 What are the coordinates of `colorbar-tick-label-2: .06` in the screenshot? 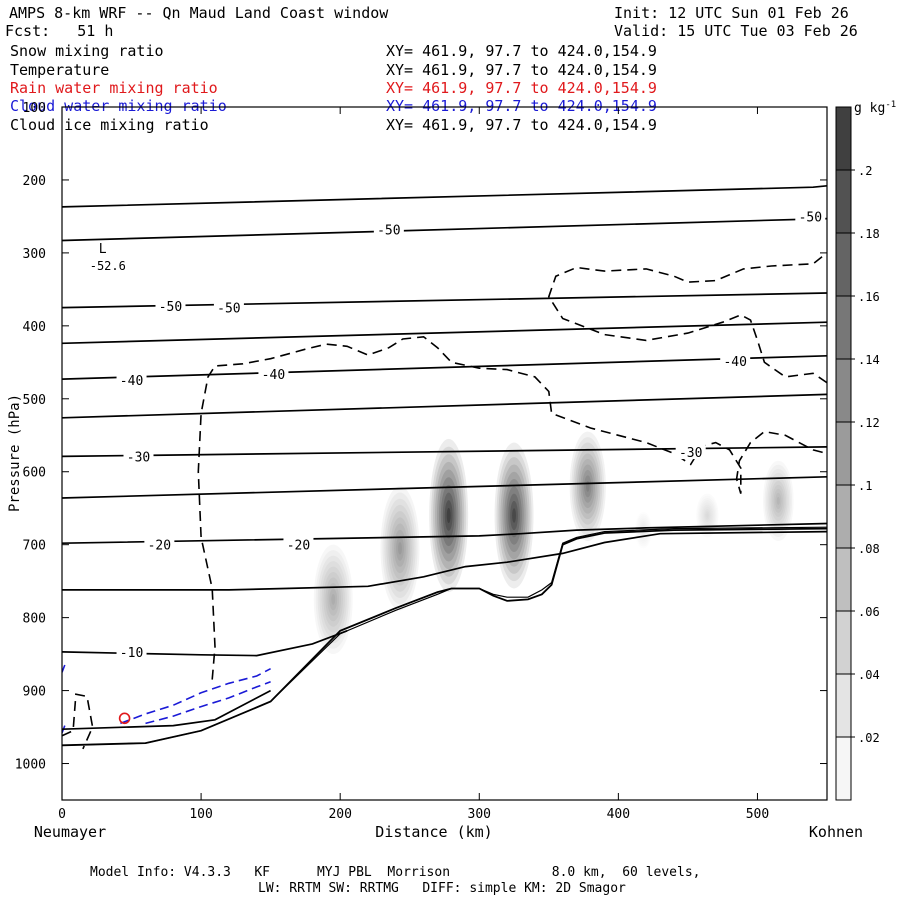 It's located at (869, 612).